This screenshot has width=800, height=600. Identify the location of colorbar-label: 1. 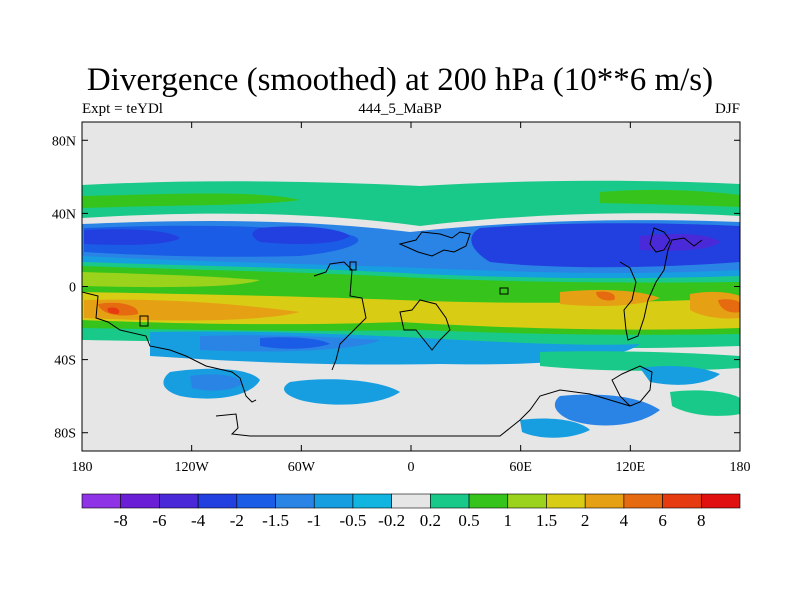
(508, 520).